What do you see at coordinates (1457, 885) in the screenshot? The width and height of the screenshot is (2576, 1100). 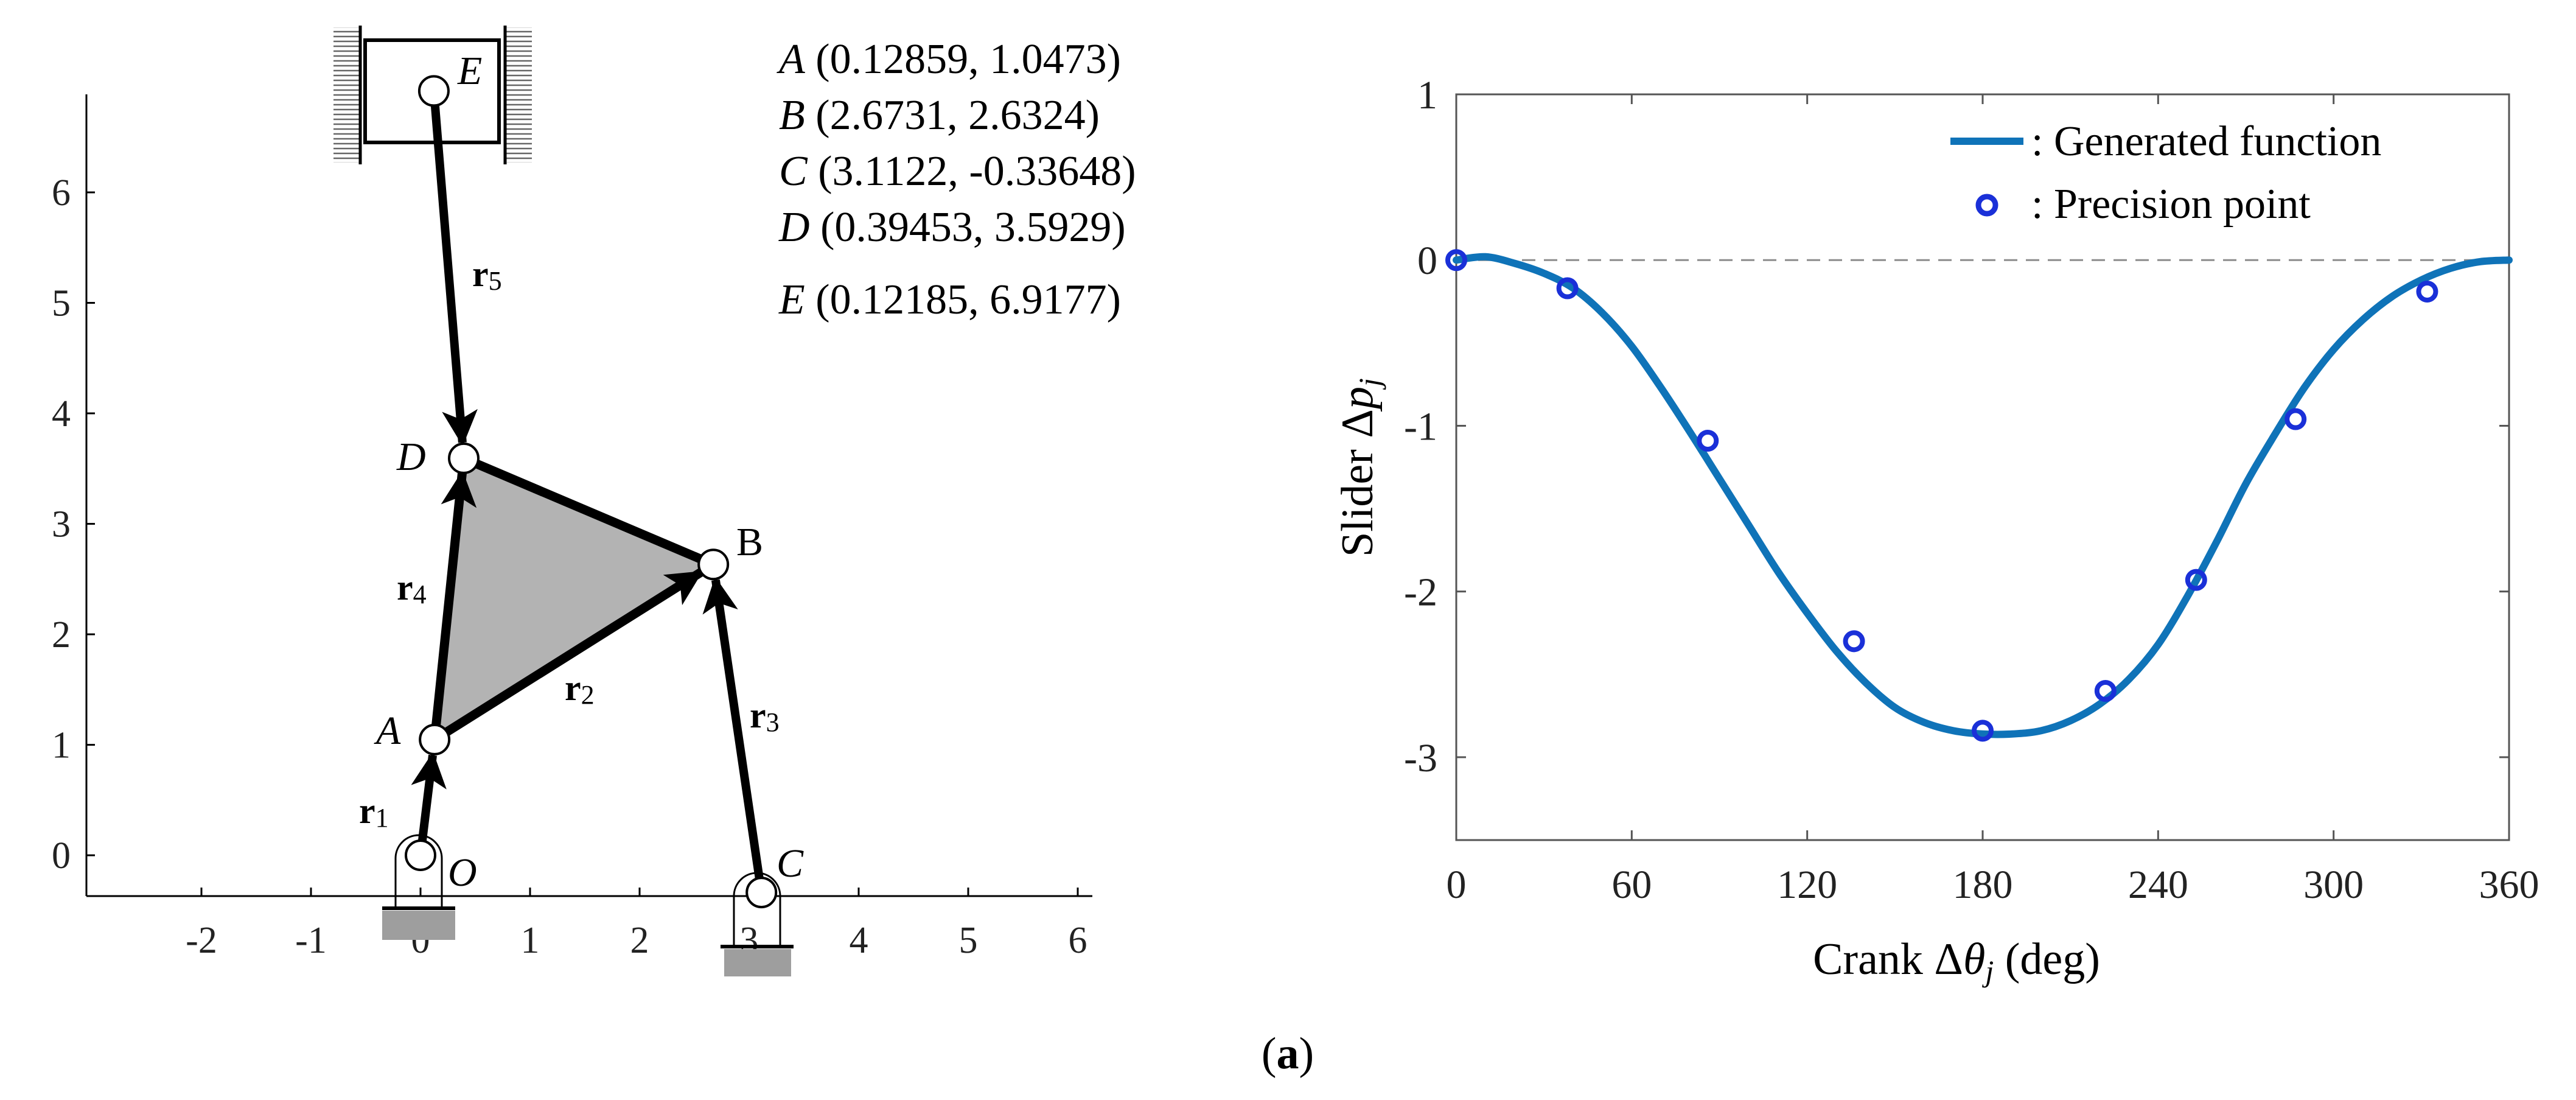 I see `chart-x-tick-label: 0` at bounding box center [1457, 885].